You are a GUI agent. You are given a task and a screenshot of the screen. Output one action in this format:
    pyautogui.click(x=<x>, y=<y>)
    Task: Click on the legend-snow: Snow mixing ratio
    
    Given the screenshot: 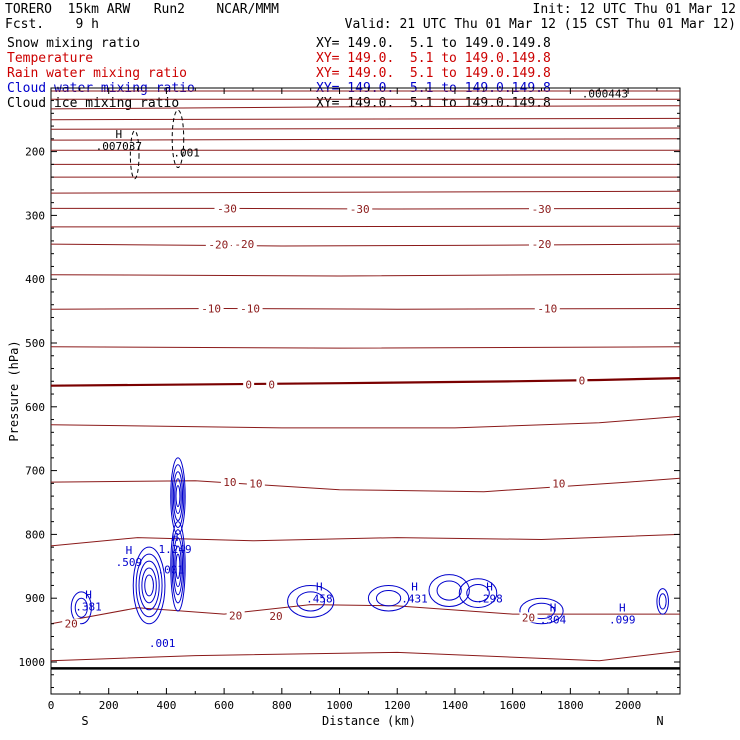 What is the action you would take?
    pyautogui.click(x=74, y=43)
    